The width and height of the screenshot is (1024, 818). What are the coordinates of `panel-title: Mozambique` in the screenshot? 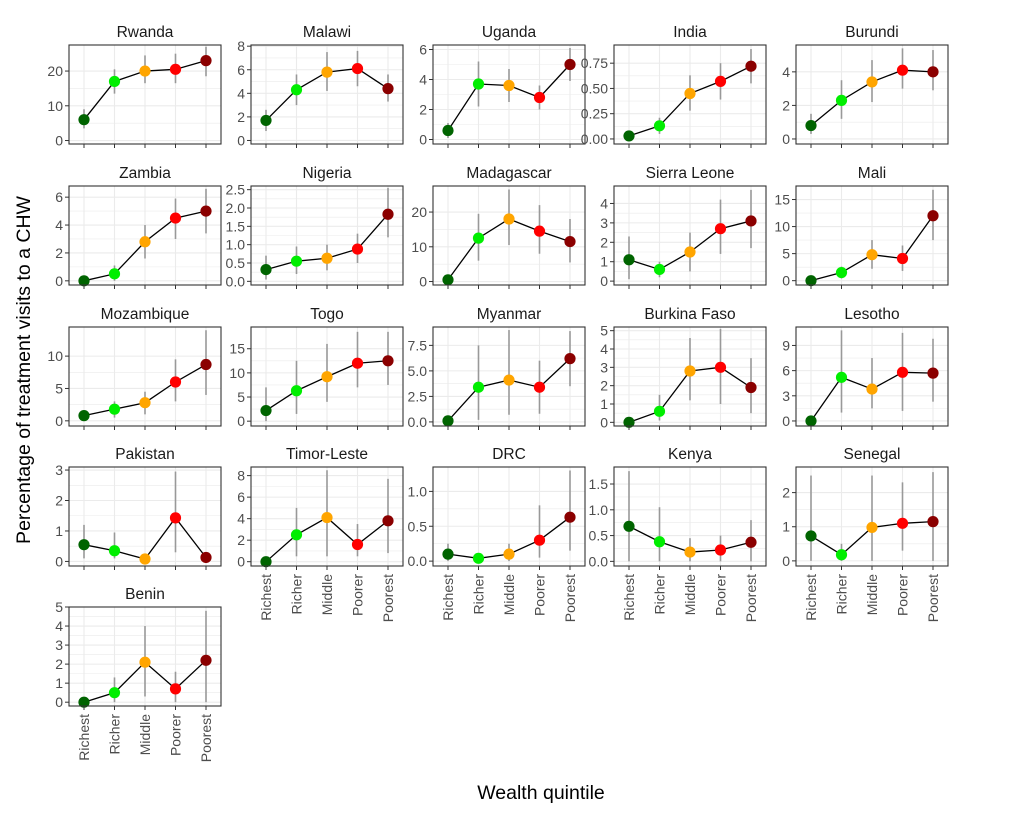 It's located at (145, 314).